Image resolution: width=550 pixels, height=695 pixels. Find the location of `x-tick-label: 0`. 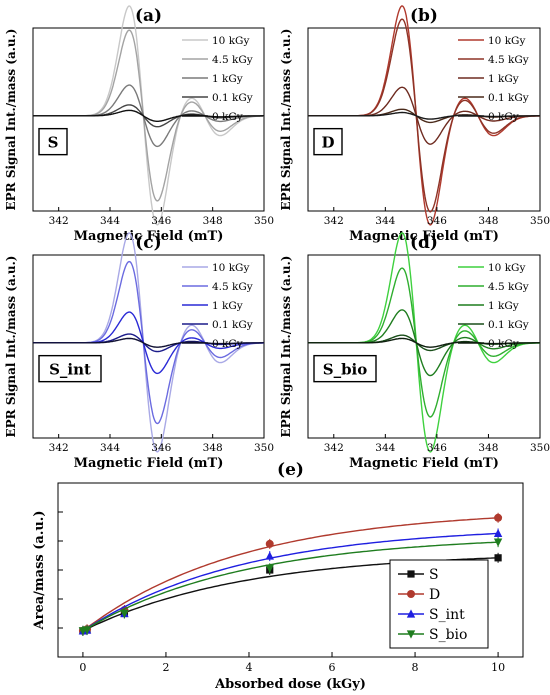

x-tick-label: 0 is located at coordinates (82, 667).